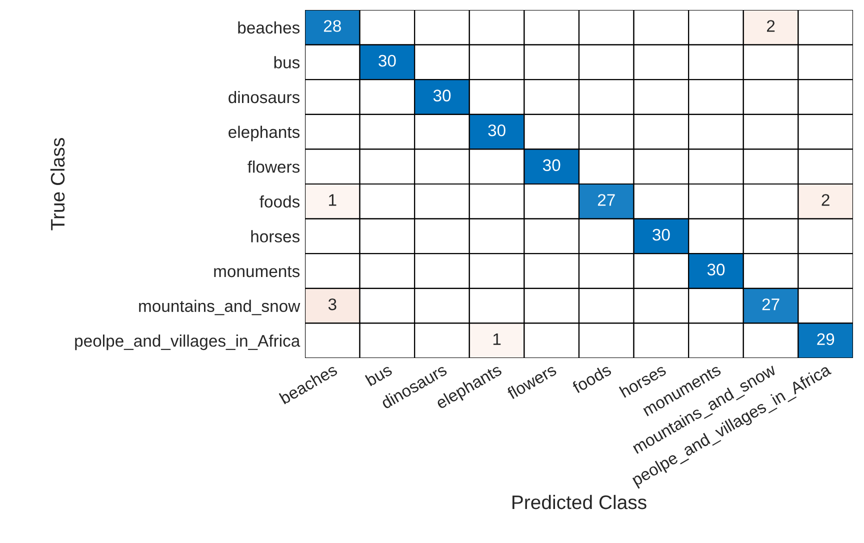  What do you see at coordinates (269, 27) in the screenshot?
I see `y-tick-label: beaches` at bounding box center [269, 27].